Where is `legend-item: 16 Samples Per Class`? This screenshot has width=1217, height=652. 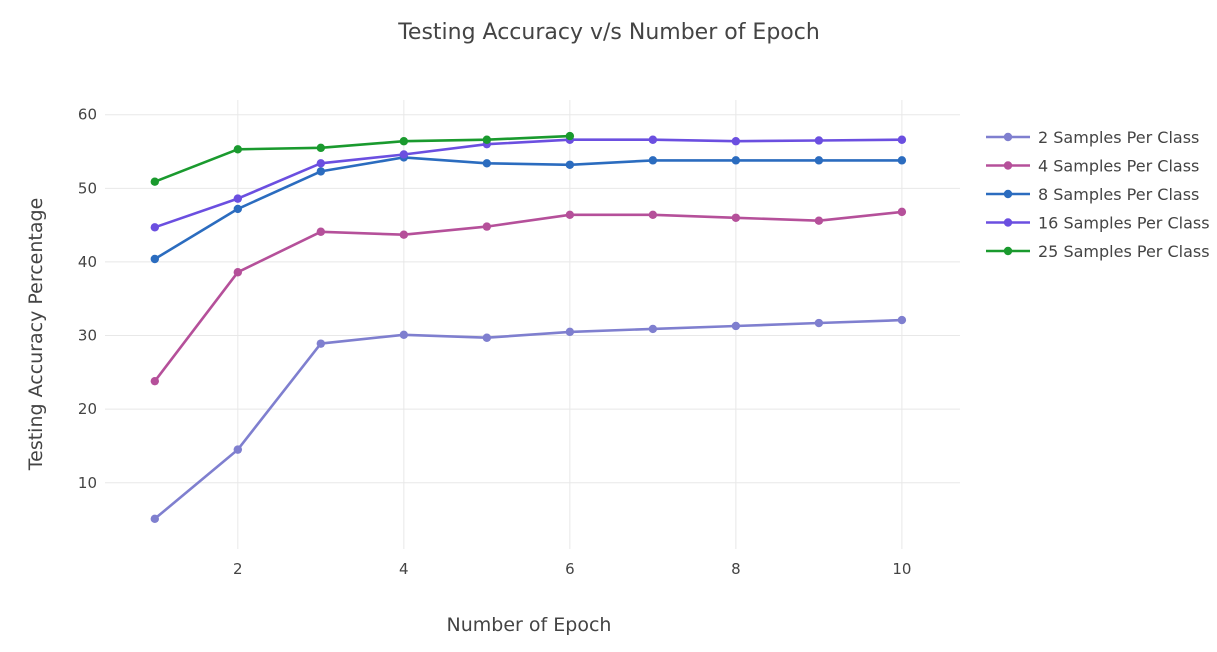 legend-item: 16 Samples Per Class is located at coordinates (1098, 223).